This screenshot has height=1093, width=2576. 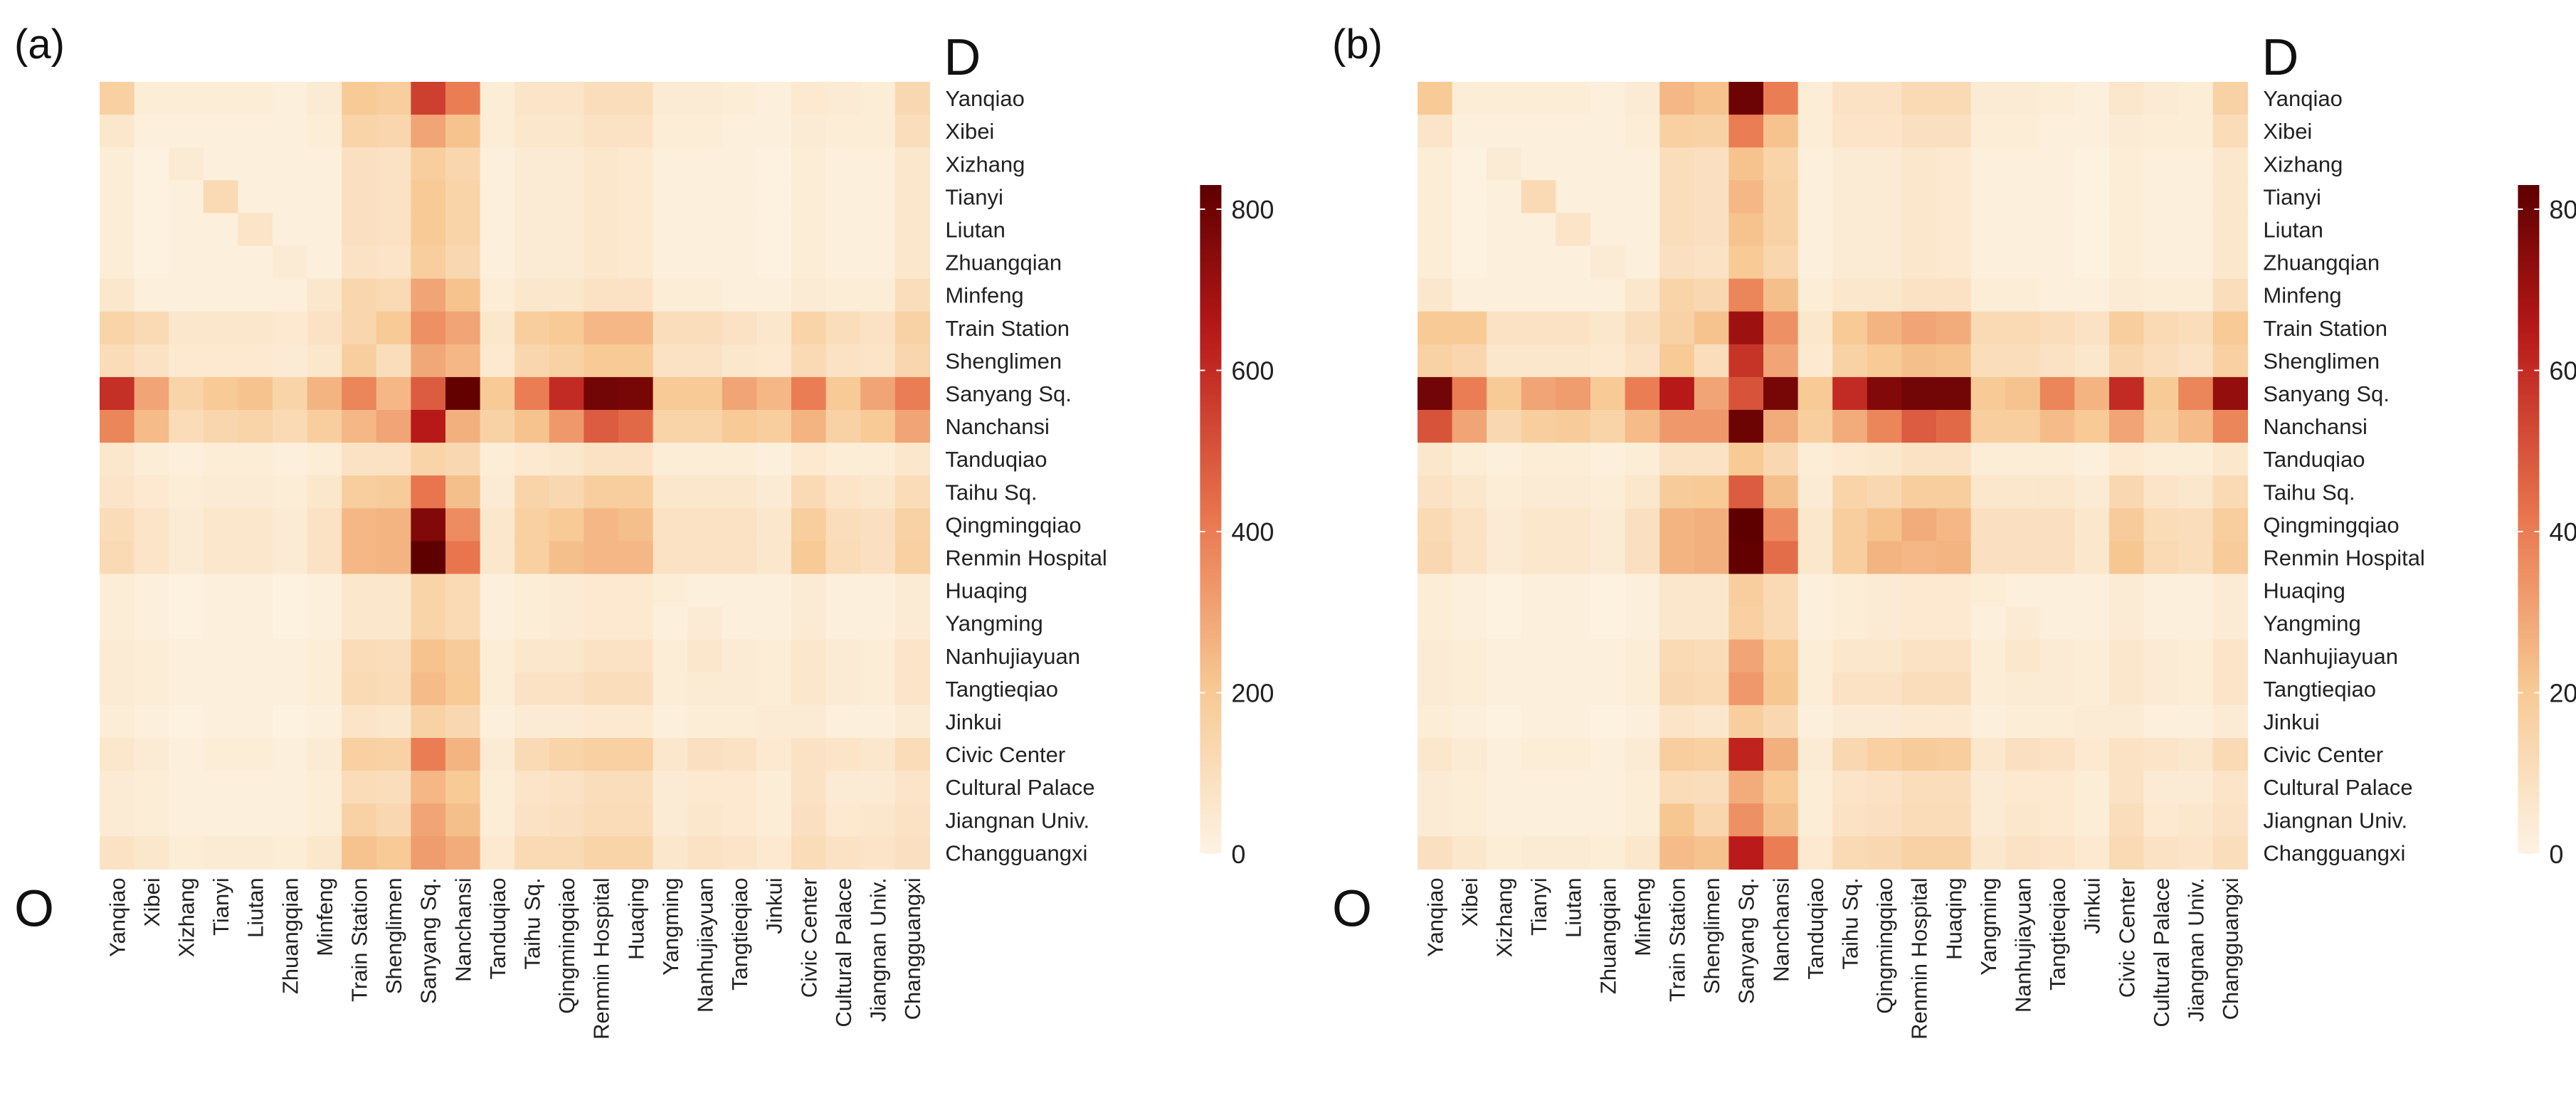 I want to click on row-tick-label: Xibei, so click(x=2287, y=131).